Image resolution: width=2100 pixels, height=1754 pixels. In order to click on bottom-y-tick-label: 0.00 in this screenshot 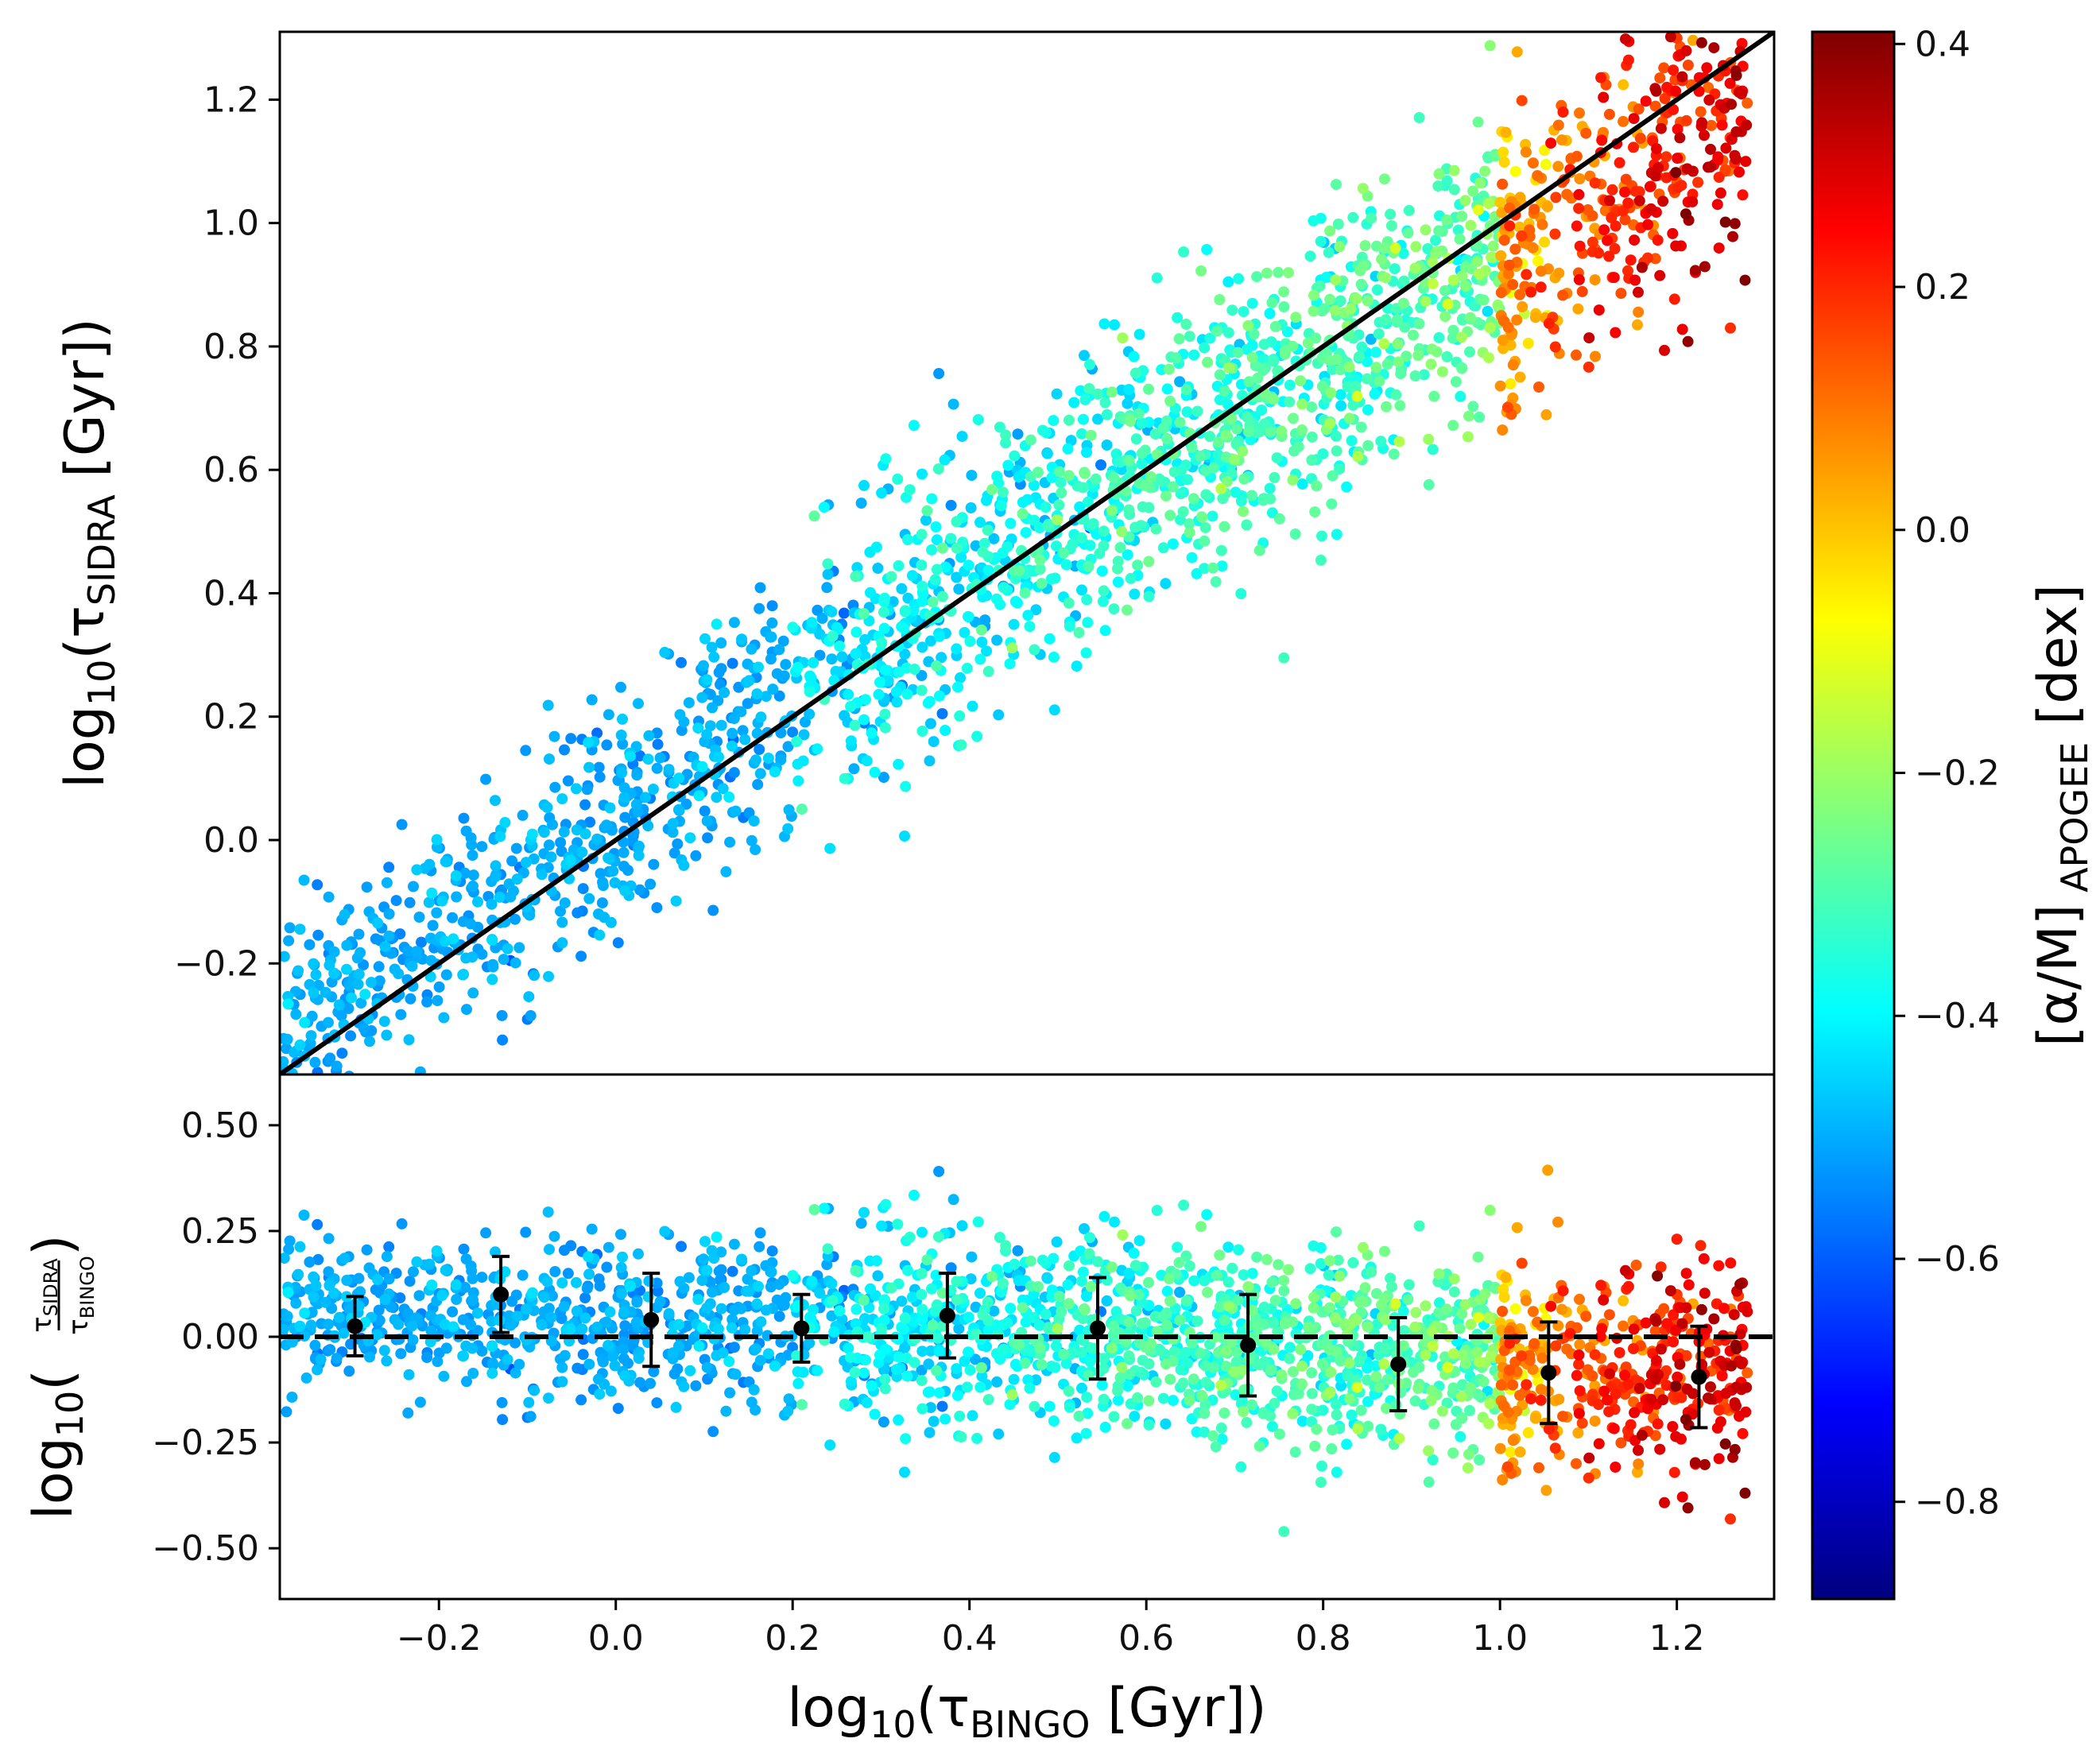, I will do `click(220, 1337)`.